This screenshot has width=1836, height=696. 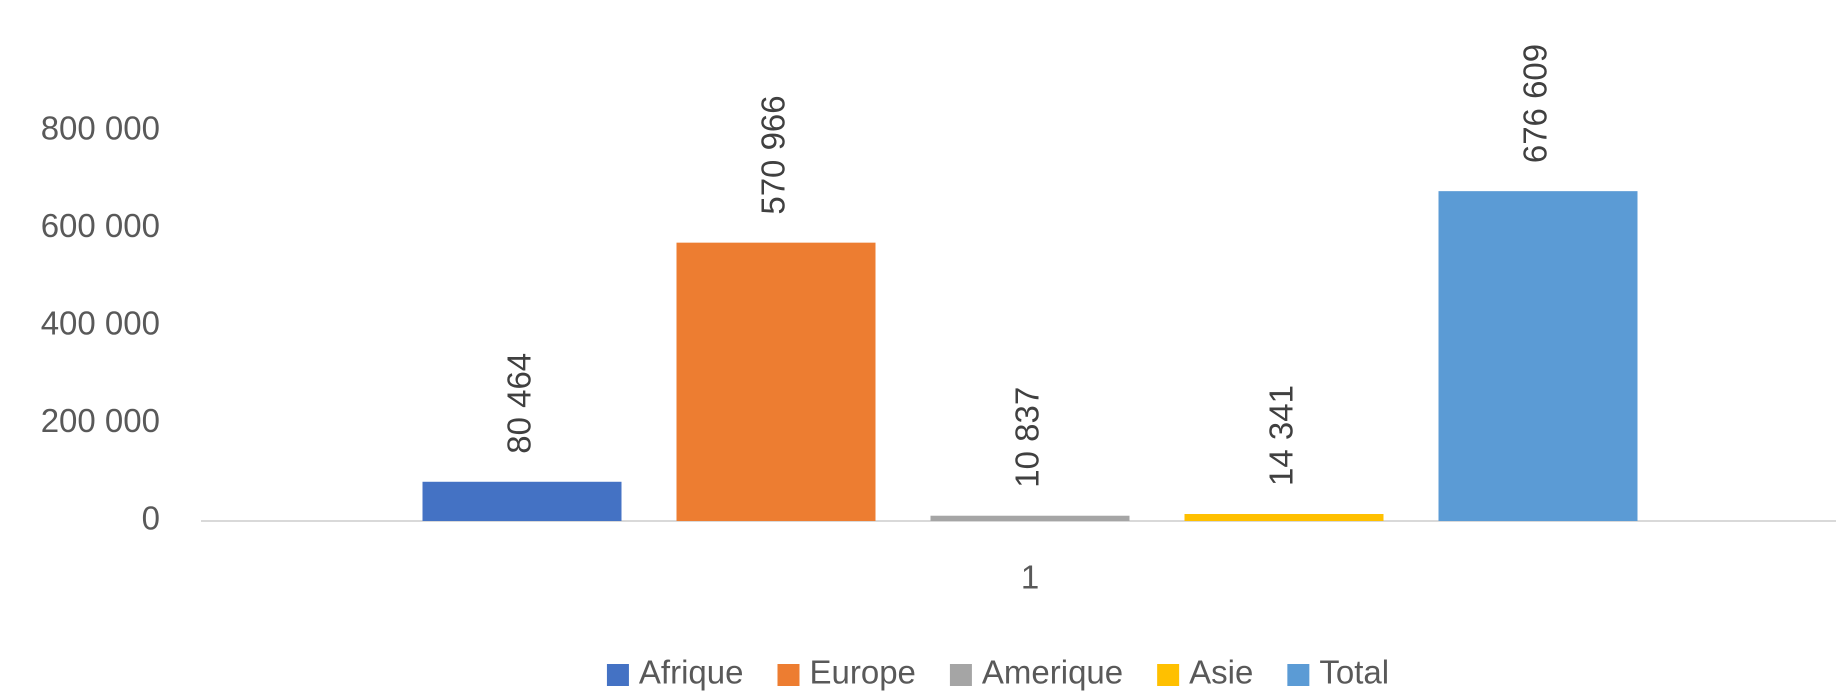 I want to click on y-tick-label: 0, so click(x=151, y=518).